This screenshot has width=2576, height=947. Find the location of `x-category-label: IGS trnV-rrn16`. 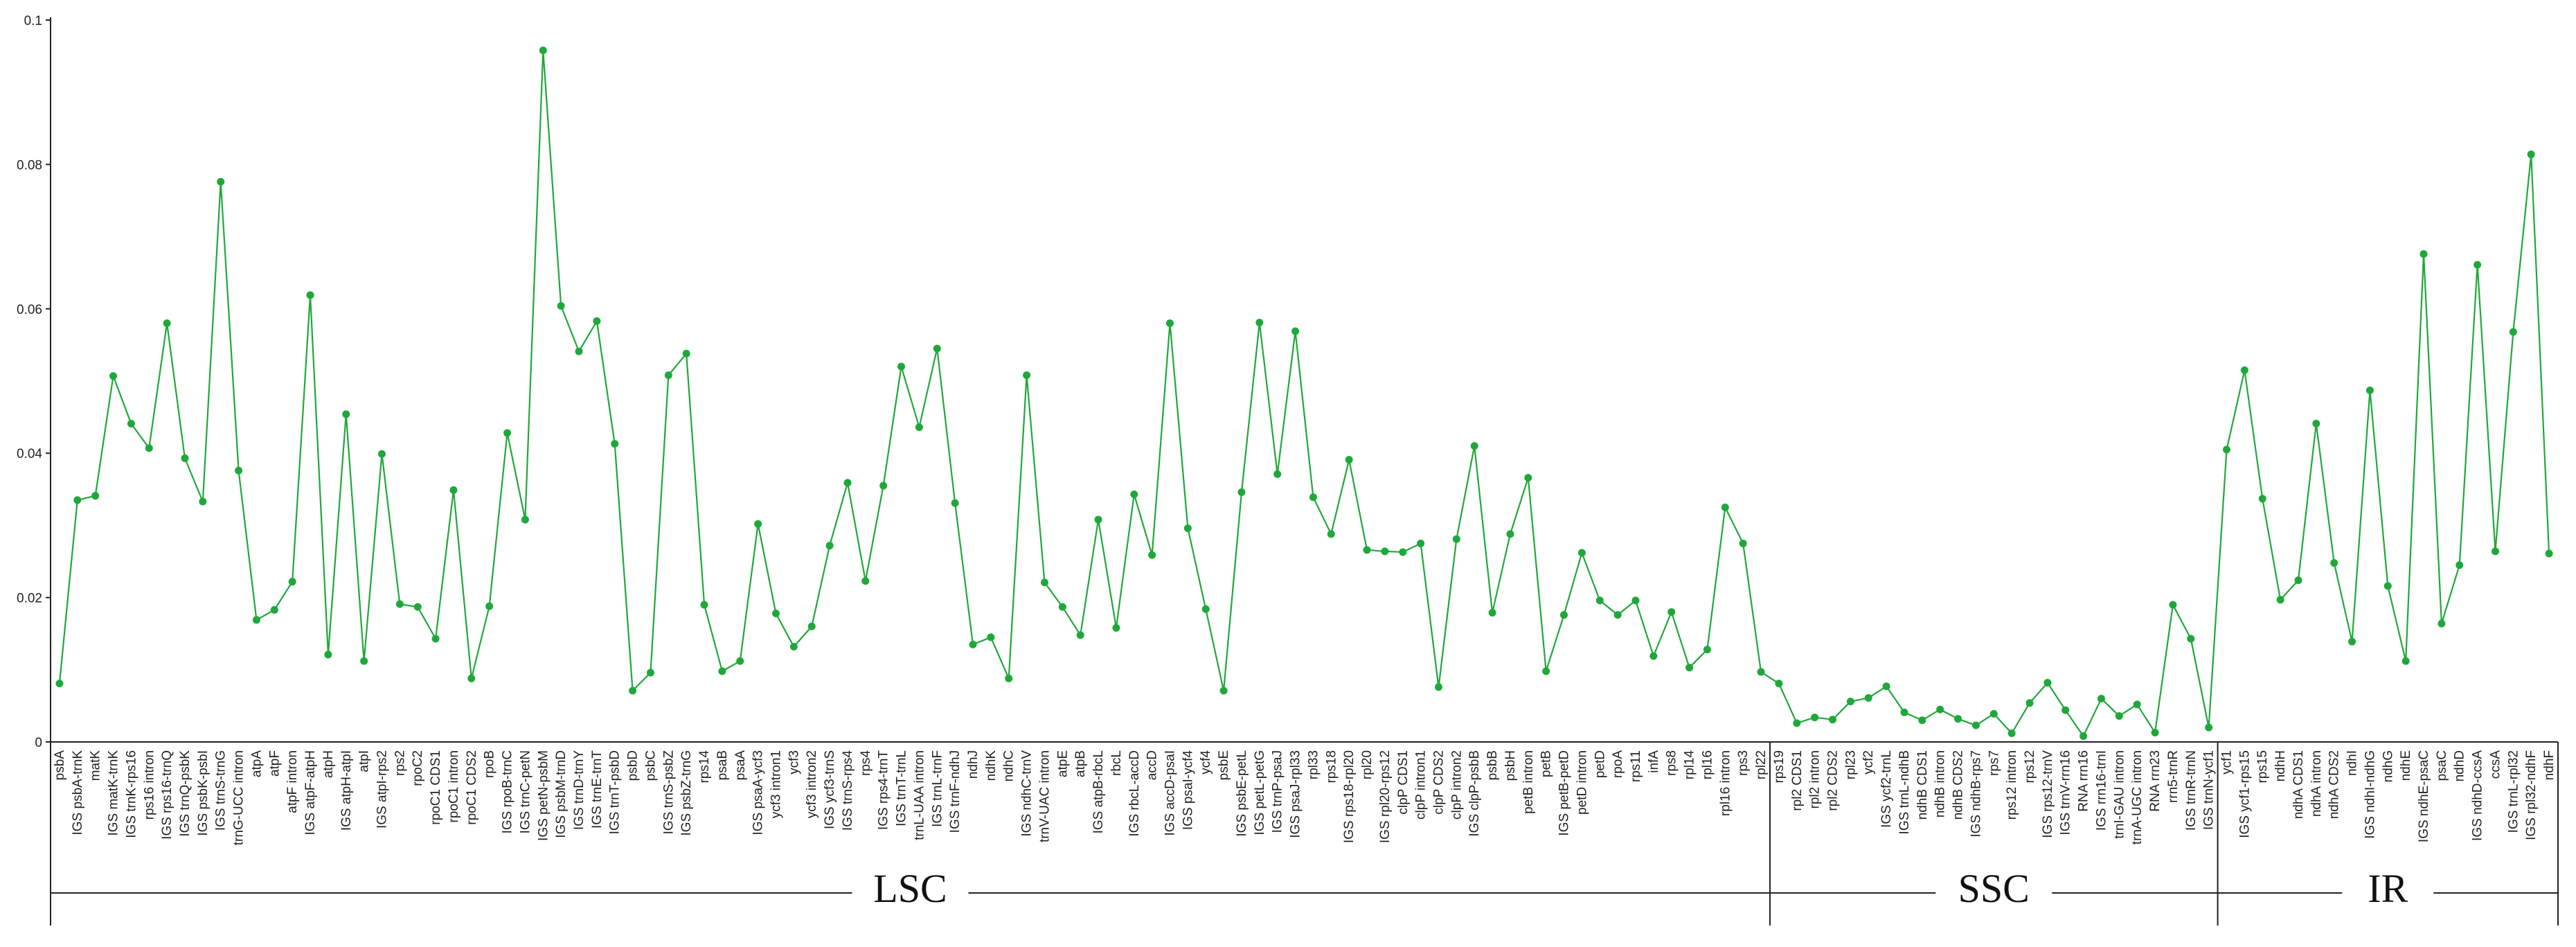

x-category-label: IGS trnV-rrn16 is located at coordinates (2066, 793).